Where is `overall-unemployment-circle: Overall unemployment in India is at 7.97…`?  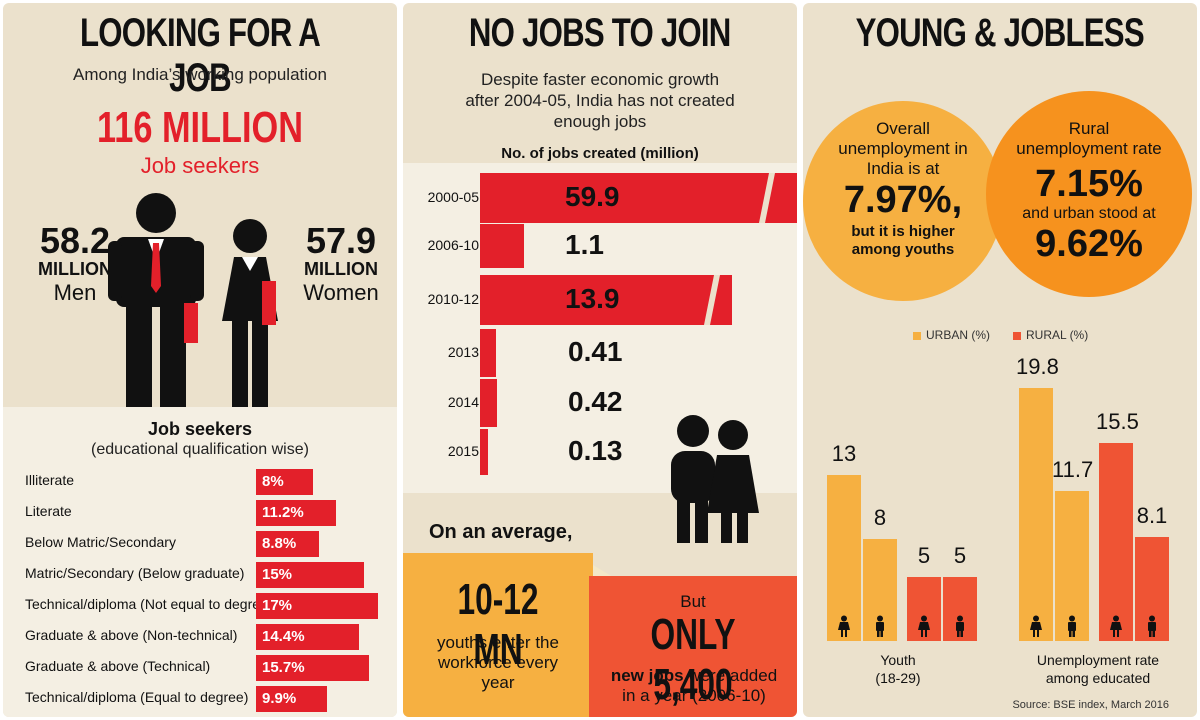 overall-unemployment-circle: Overall unemployment in India is at 7.97… is located at coordinates (903, 201).